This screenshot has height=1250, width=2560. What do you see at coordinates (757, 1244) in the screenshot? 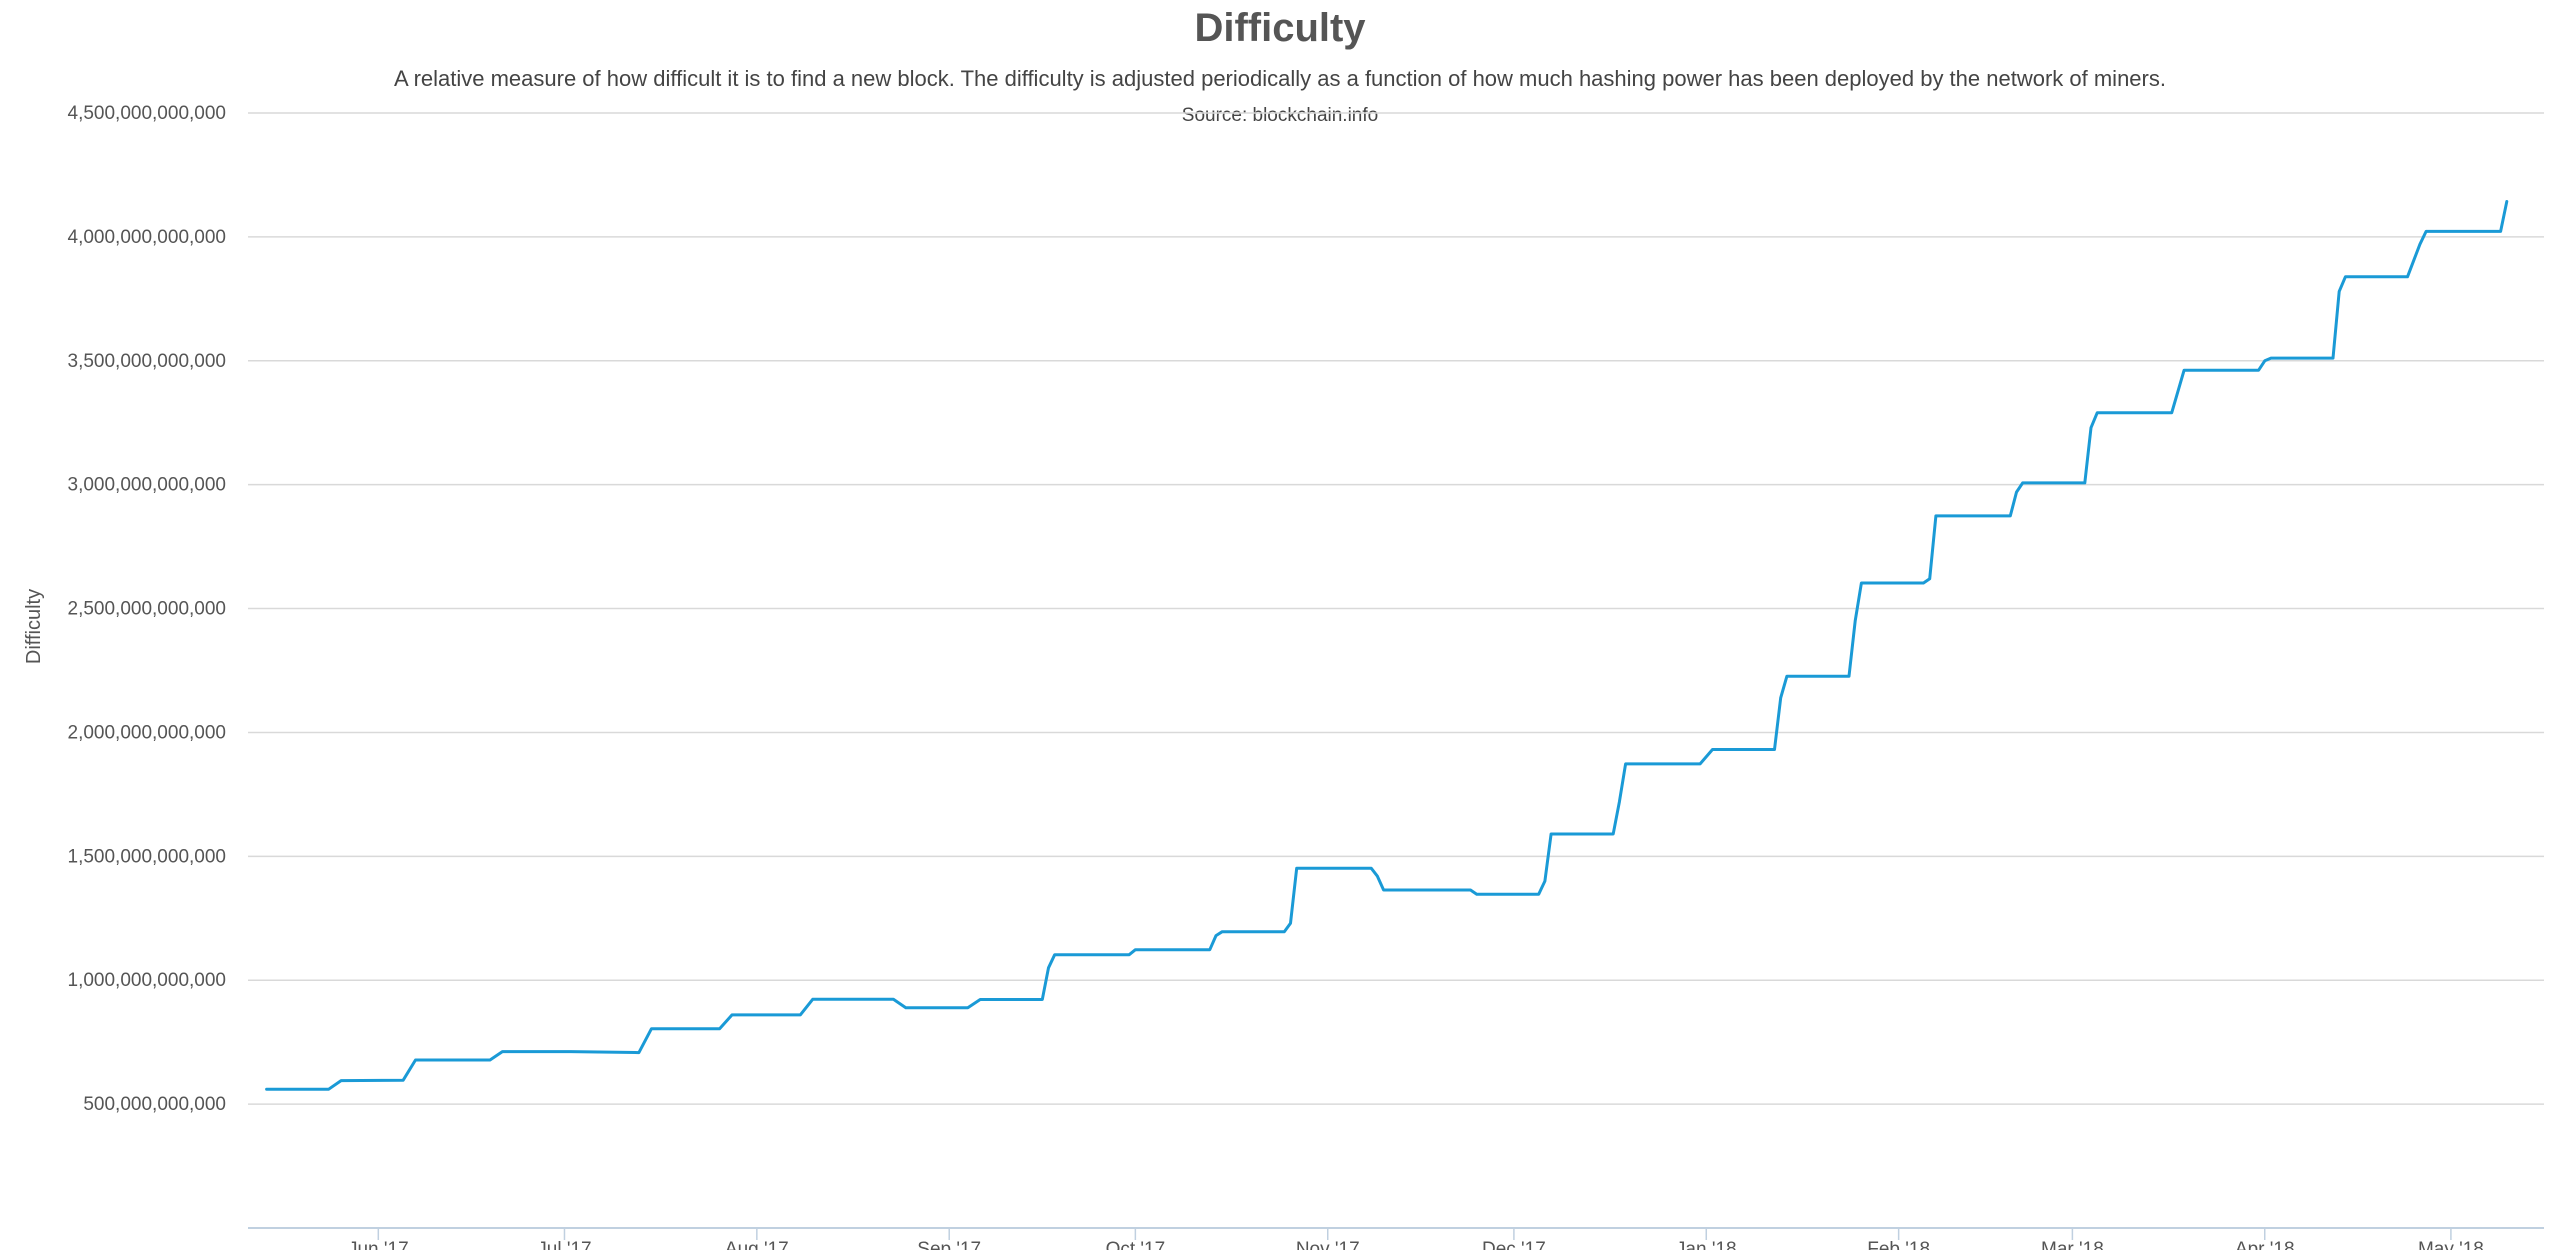
I see `x-tick-label: Aug '17` at bounding box center [757, 1244].